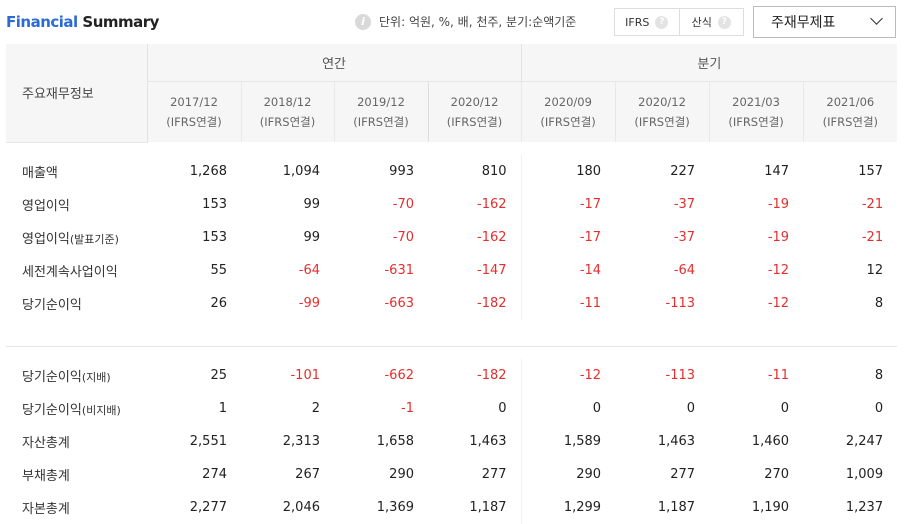  What do you see at coordinates (478, 22) in the screenshot?
I see `unit-text: 단위: 억원, %, 배, 천주, 분기:순액기준` at bounding box center [478, 22].